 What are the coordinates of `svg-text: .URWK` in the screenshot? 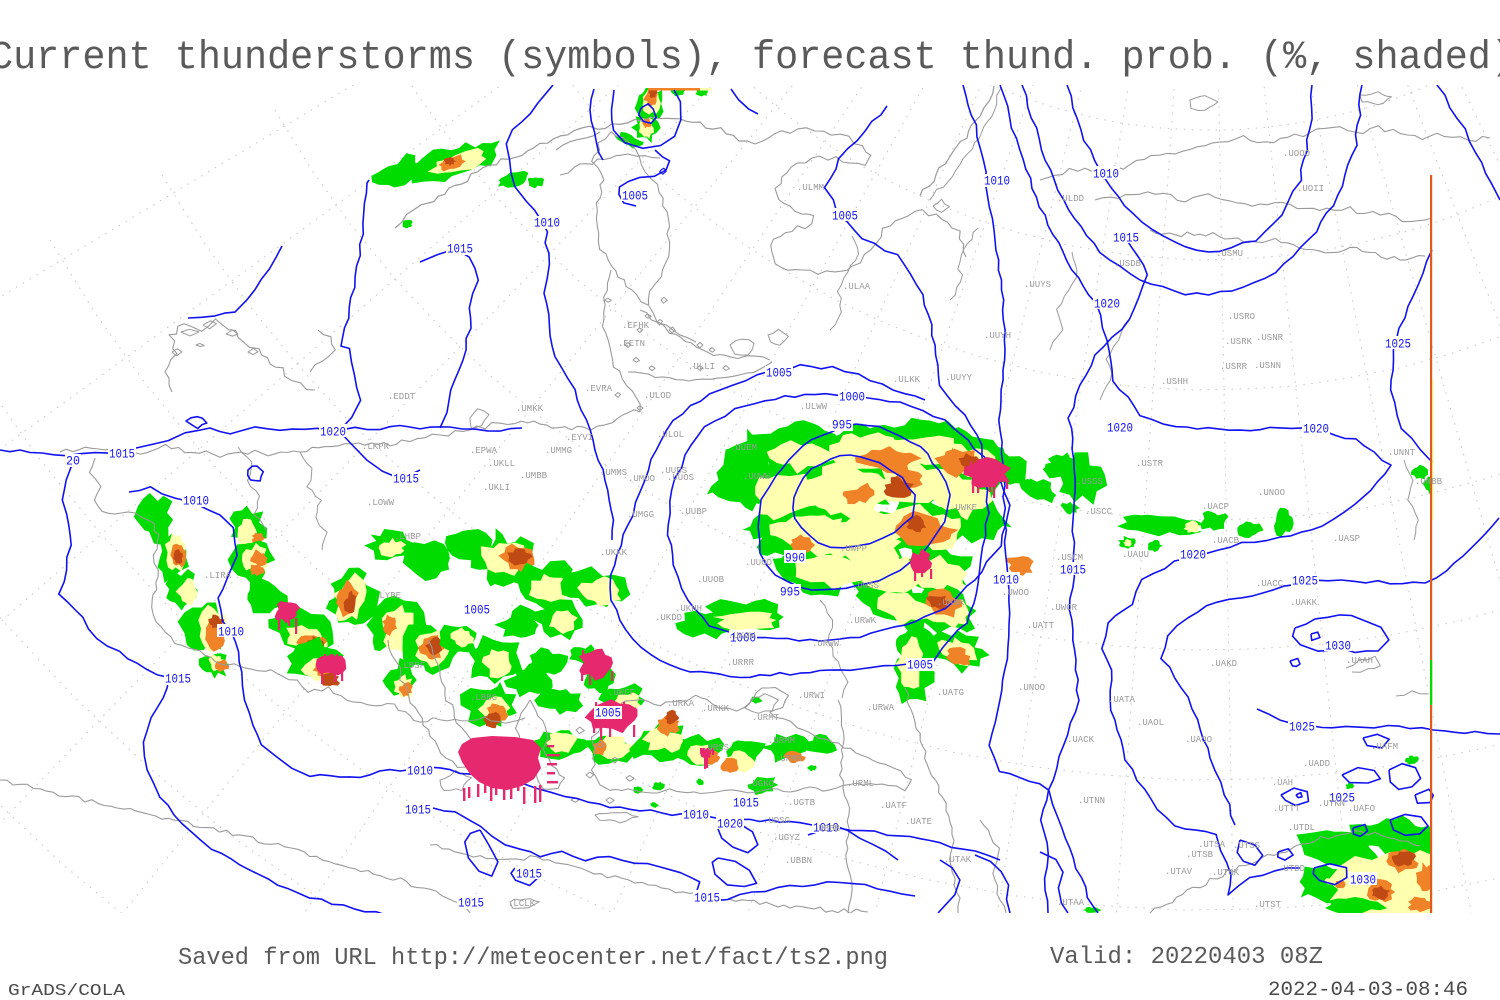 It's located at (862, 620).